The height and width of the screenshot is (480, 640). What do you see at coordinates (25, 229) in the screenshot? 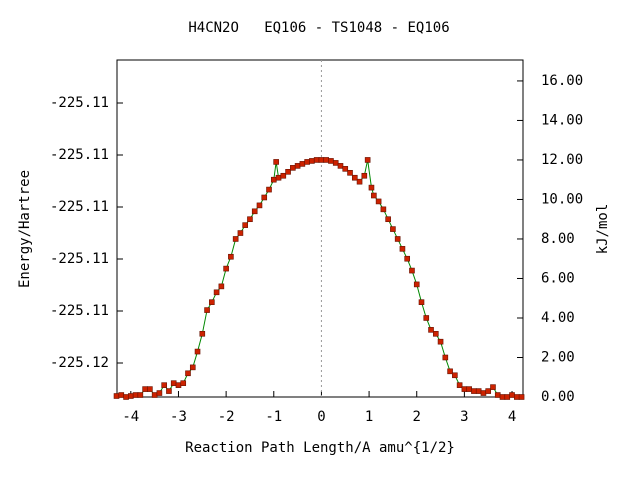
I see `y-axis-label: Energy/Hartree` at bounding box center [25, 229].